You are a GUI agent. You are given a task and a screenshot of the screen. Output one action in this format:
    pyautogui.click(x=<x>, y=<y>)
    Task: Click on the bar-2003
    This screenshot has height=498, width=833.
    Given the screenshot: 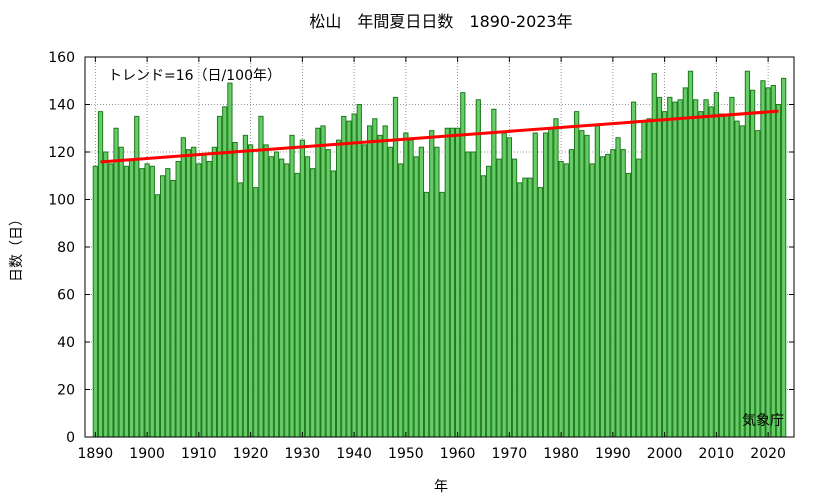 What is the action you would take?
    pyautogui.click(x=680, y=268)
    